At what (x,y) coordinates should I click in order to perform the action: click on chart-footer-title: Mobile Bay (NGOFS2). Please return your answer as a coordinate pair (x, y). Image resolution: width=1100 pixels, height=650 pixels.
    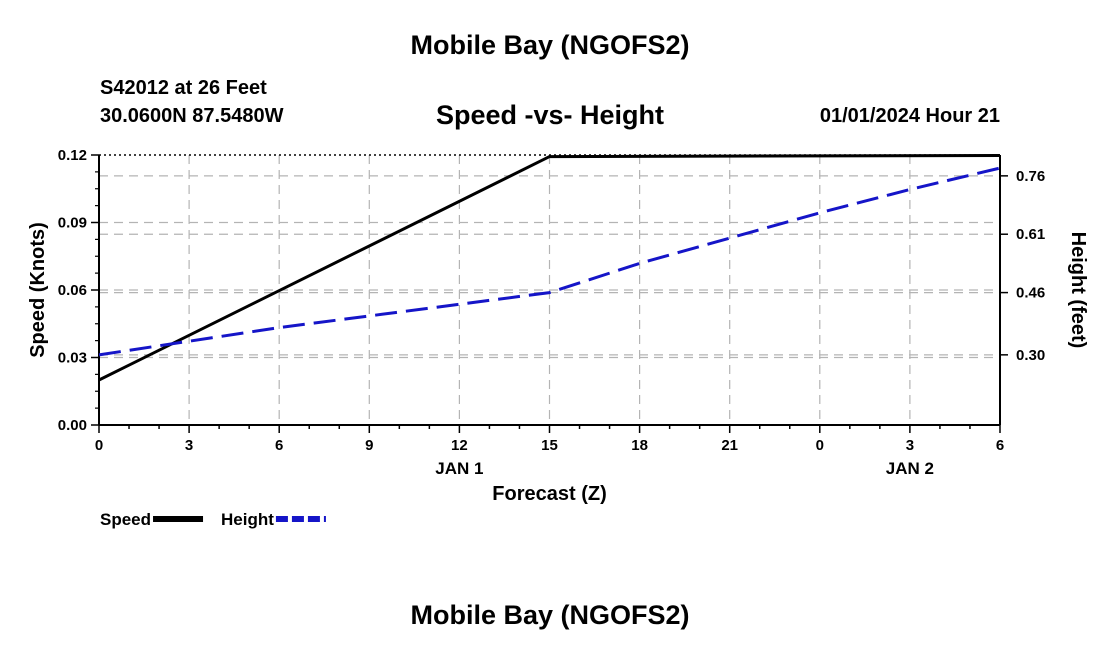
    Looking at the image, I should click on (550, 615).